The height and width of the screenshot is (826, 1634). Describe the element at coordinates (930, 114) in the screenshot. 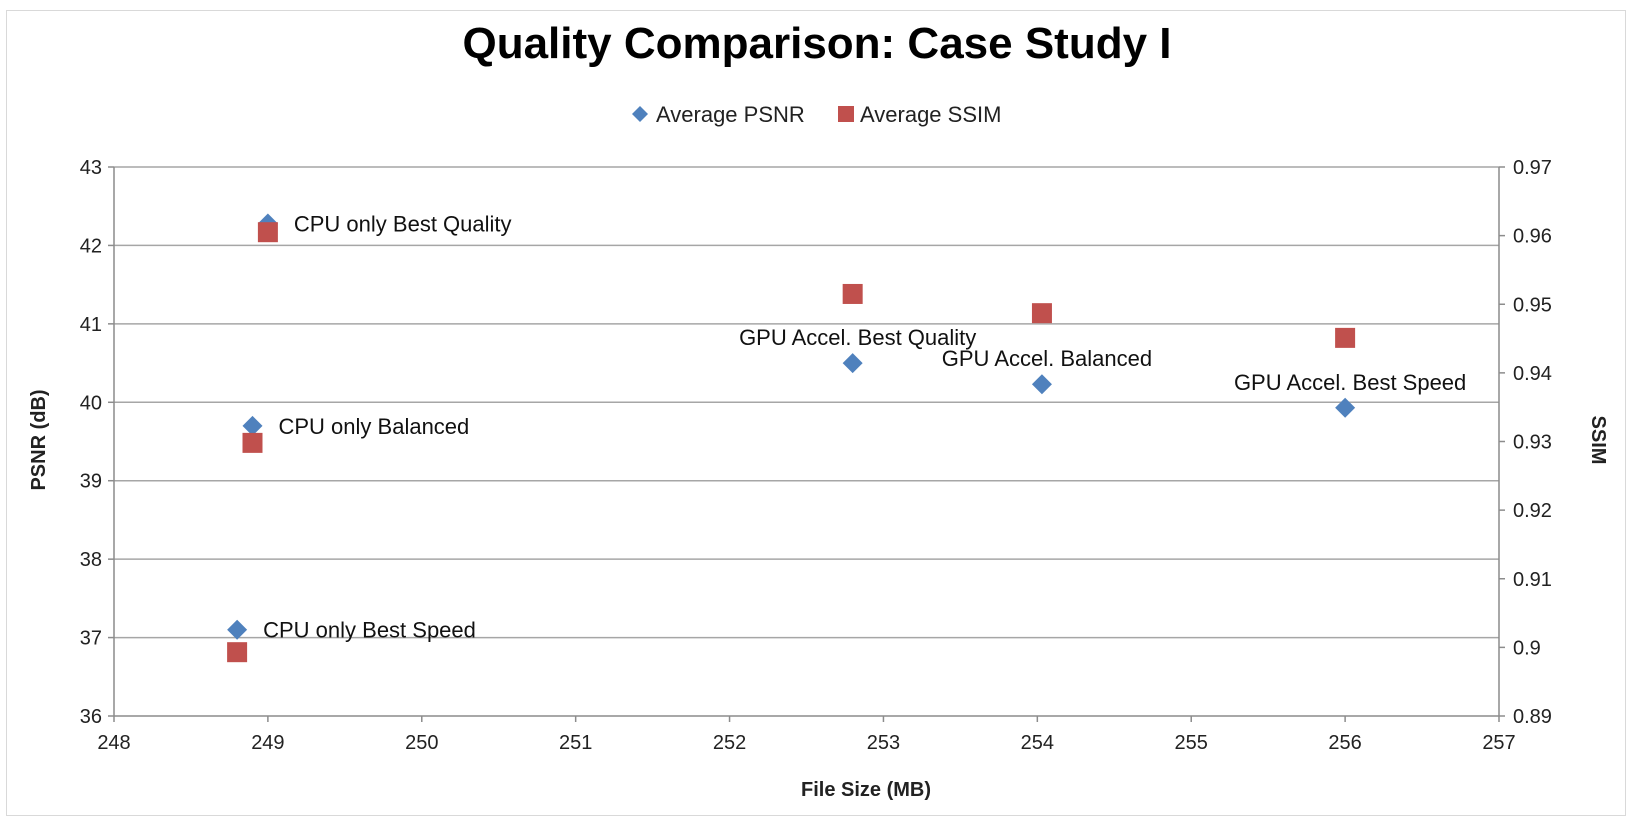

I see `legend-label-ssim: Average SSIM` at that location.